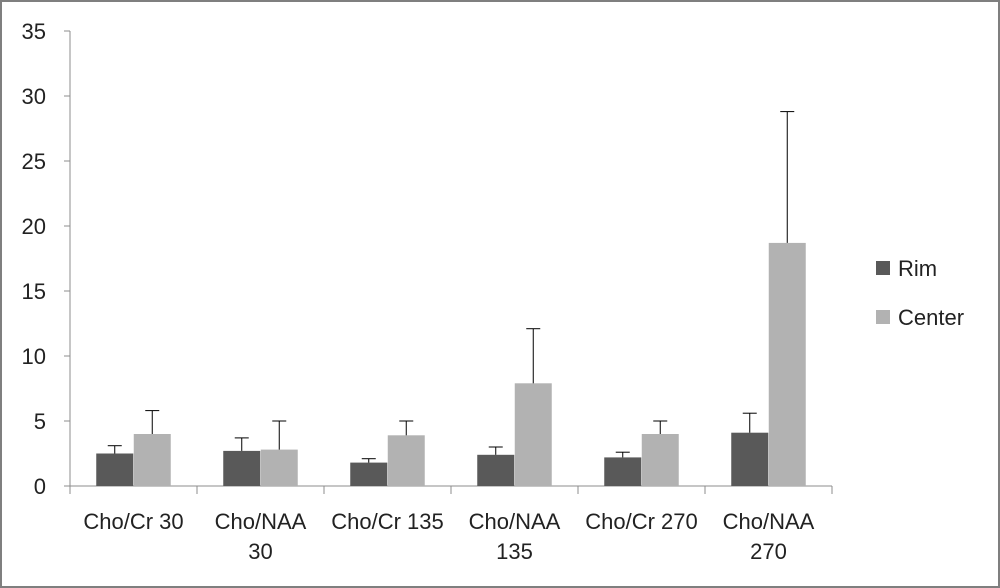 The width and height of the screenshot is (1000, 588). What do you see at coordinates (34, 356) in the screenshot?
I see `y-tick-label: 10` at bounding box center [34, 356].